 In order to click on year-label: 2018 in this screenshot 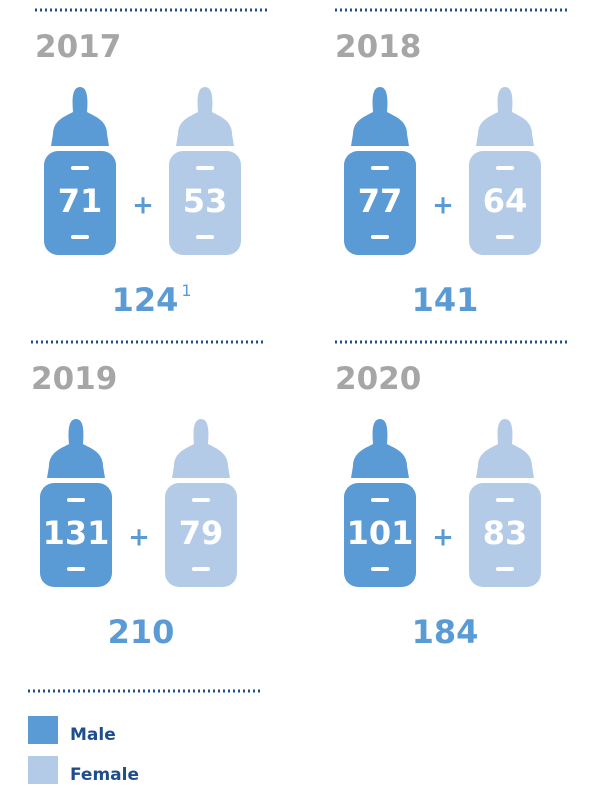, I will do `click(378, 47)`.